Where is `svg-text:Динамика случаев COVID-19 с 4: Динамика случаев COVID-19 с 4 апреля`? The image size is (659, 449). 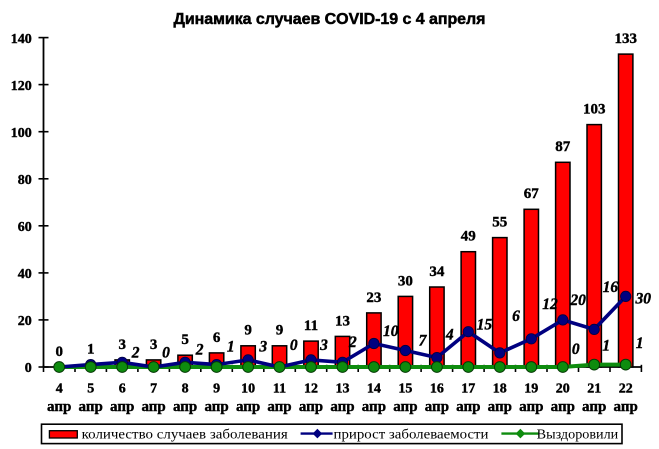
svg-text:Динамика случаев COVID-19 с 4: Динамика случаев COVID-19 с 4 апреля is located at coordinates (330, 19).